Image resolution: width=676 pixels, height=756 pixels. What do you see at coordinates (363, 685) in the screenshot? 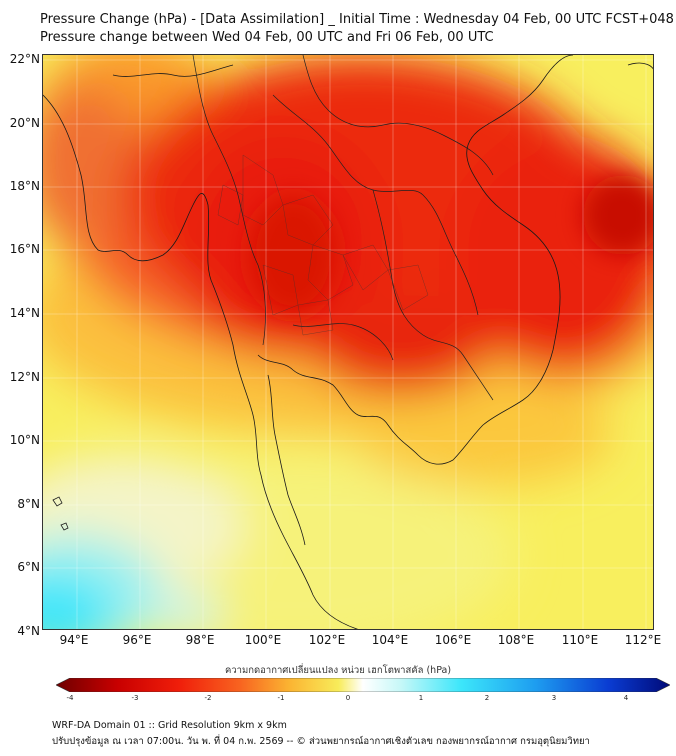
I see `colorbar` at bounding box center [363, 685].